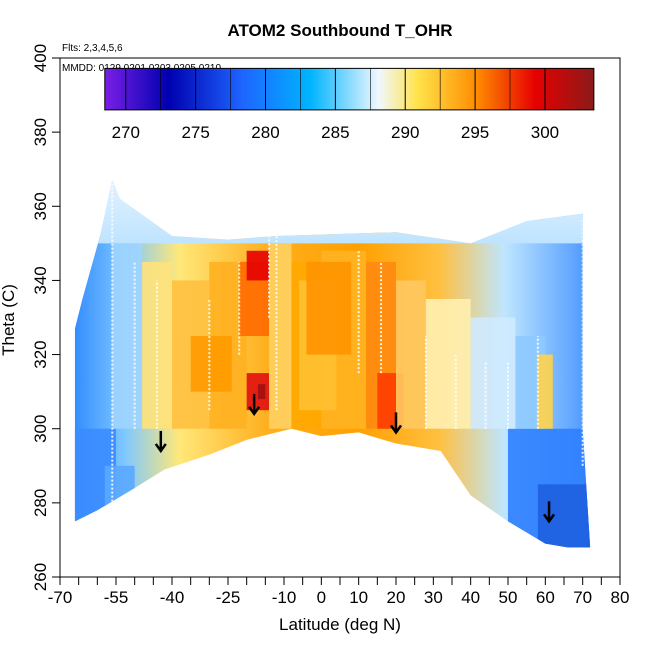  Describe the element at coordinates (508, 597) in the screenshot. I see `x-tick-label: 50` at that location.